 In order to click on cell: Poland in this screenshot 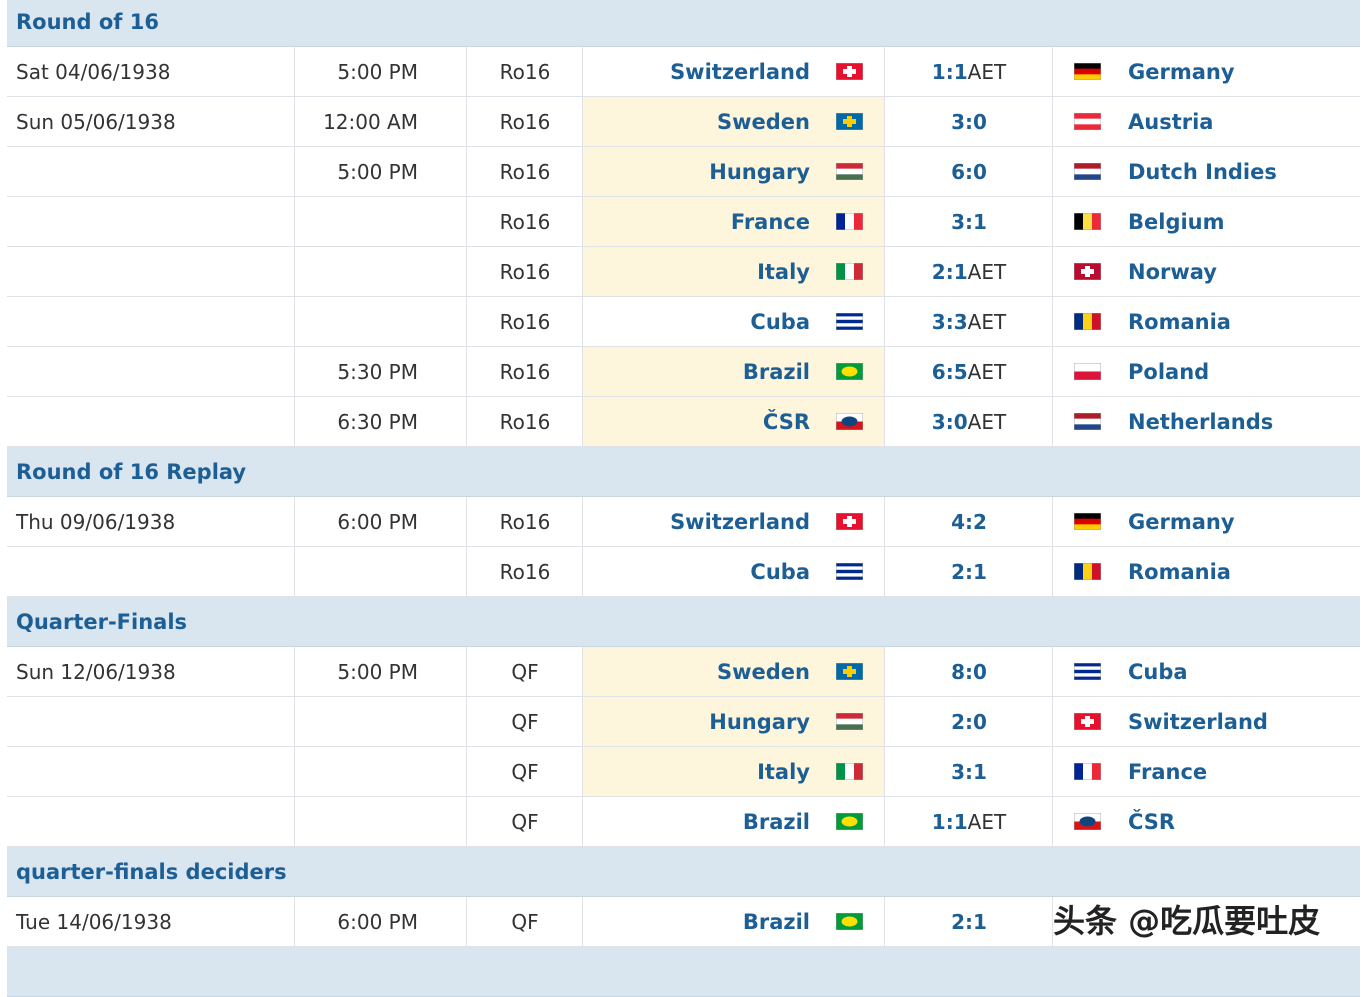, I will do `click(1206, 371)`.